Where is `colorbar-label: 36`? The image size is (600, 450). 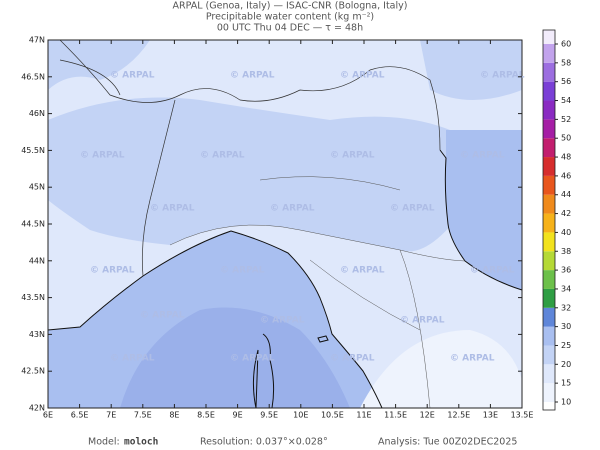
colorbar-label: 36 is located at coordinates (566, 270).